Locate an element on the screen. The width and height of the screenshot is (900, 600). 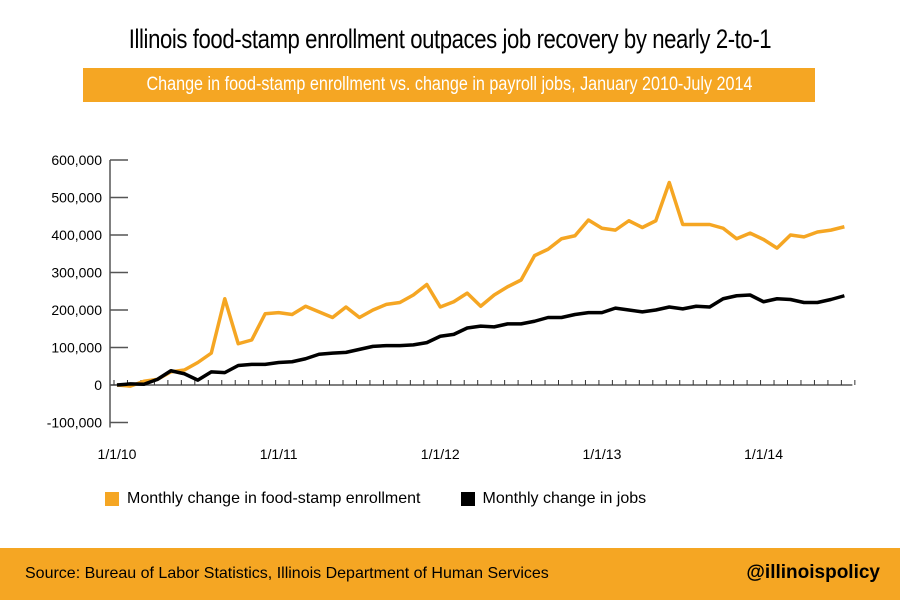
legend-item-food-stamp: Monthly change in food-stamp enrollment is located at coordinates (263, 499).